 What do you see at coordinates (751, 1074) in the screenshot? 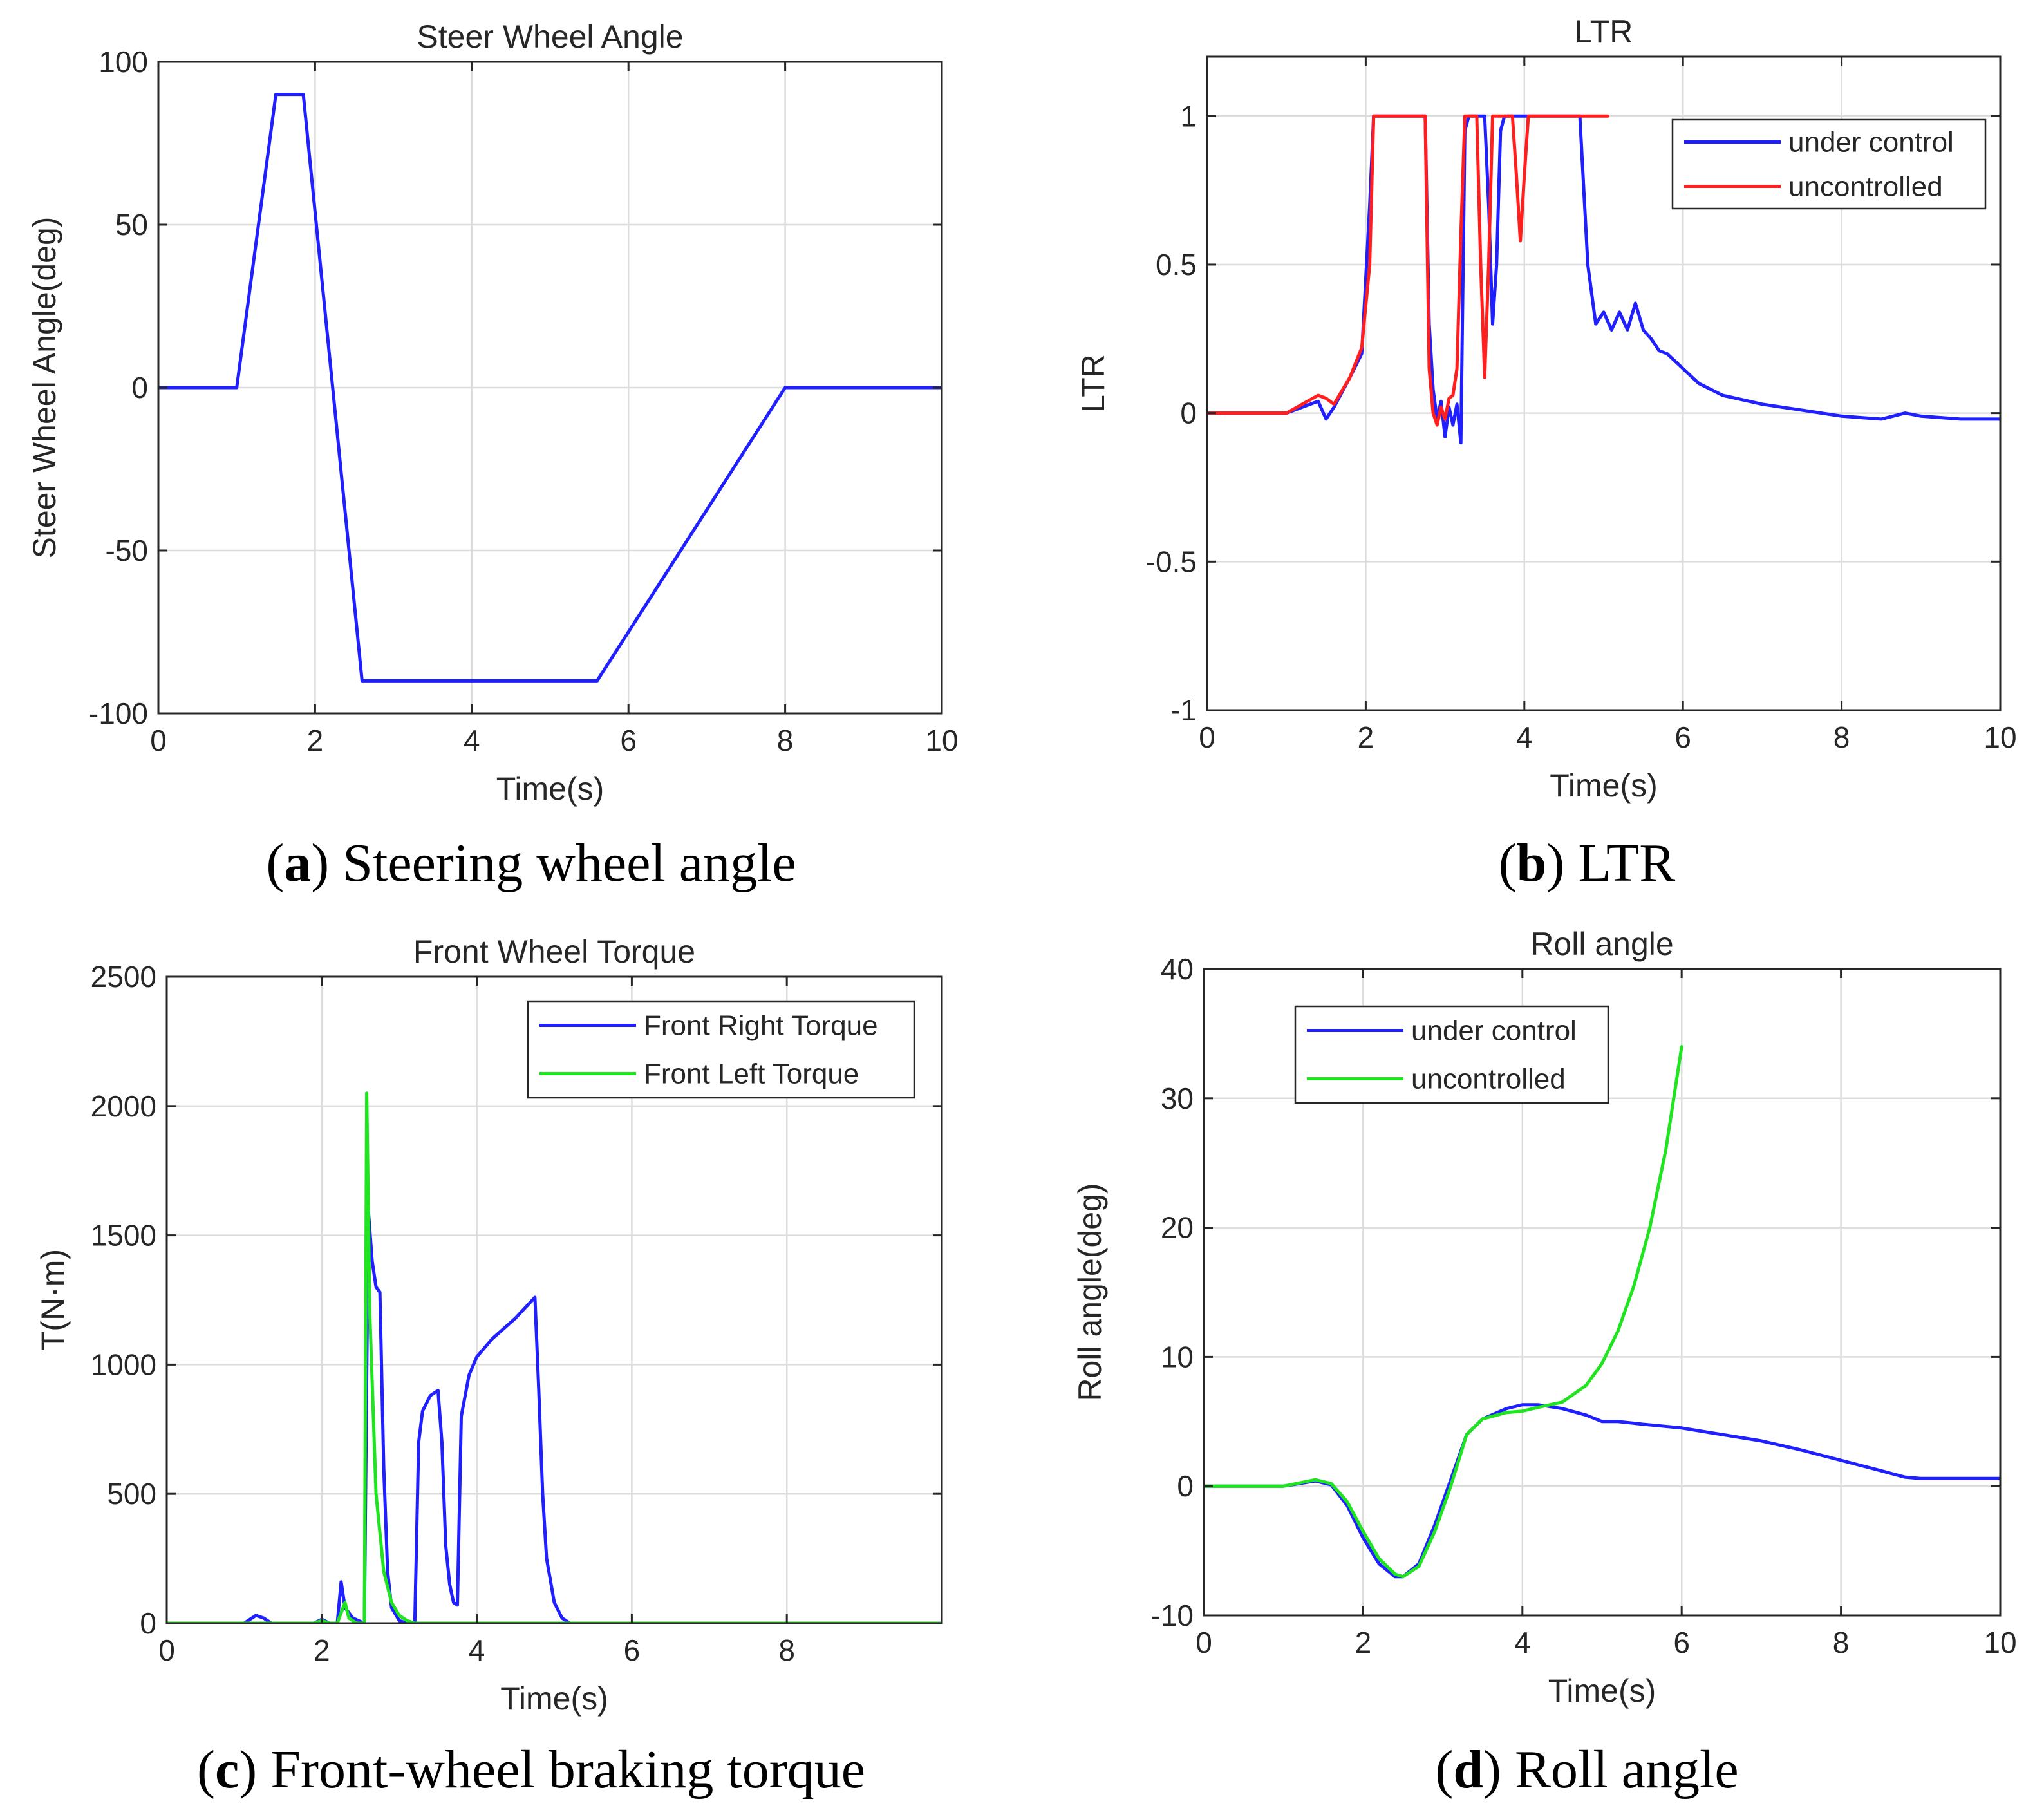
I see `legend-label: Front Left Torque` at bounding box center [751, 1074].